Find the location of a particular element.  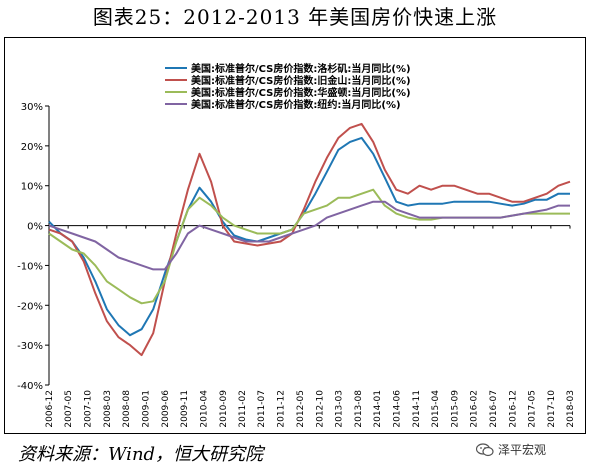

x-tick-label: 2014-06 is located at coordinates (397, 409).